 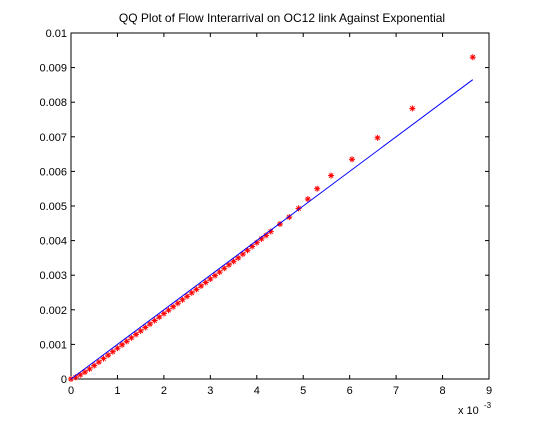 I want to click on y-tick-label: 0.005, so click(x=53, y=207).